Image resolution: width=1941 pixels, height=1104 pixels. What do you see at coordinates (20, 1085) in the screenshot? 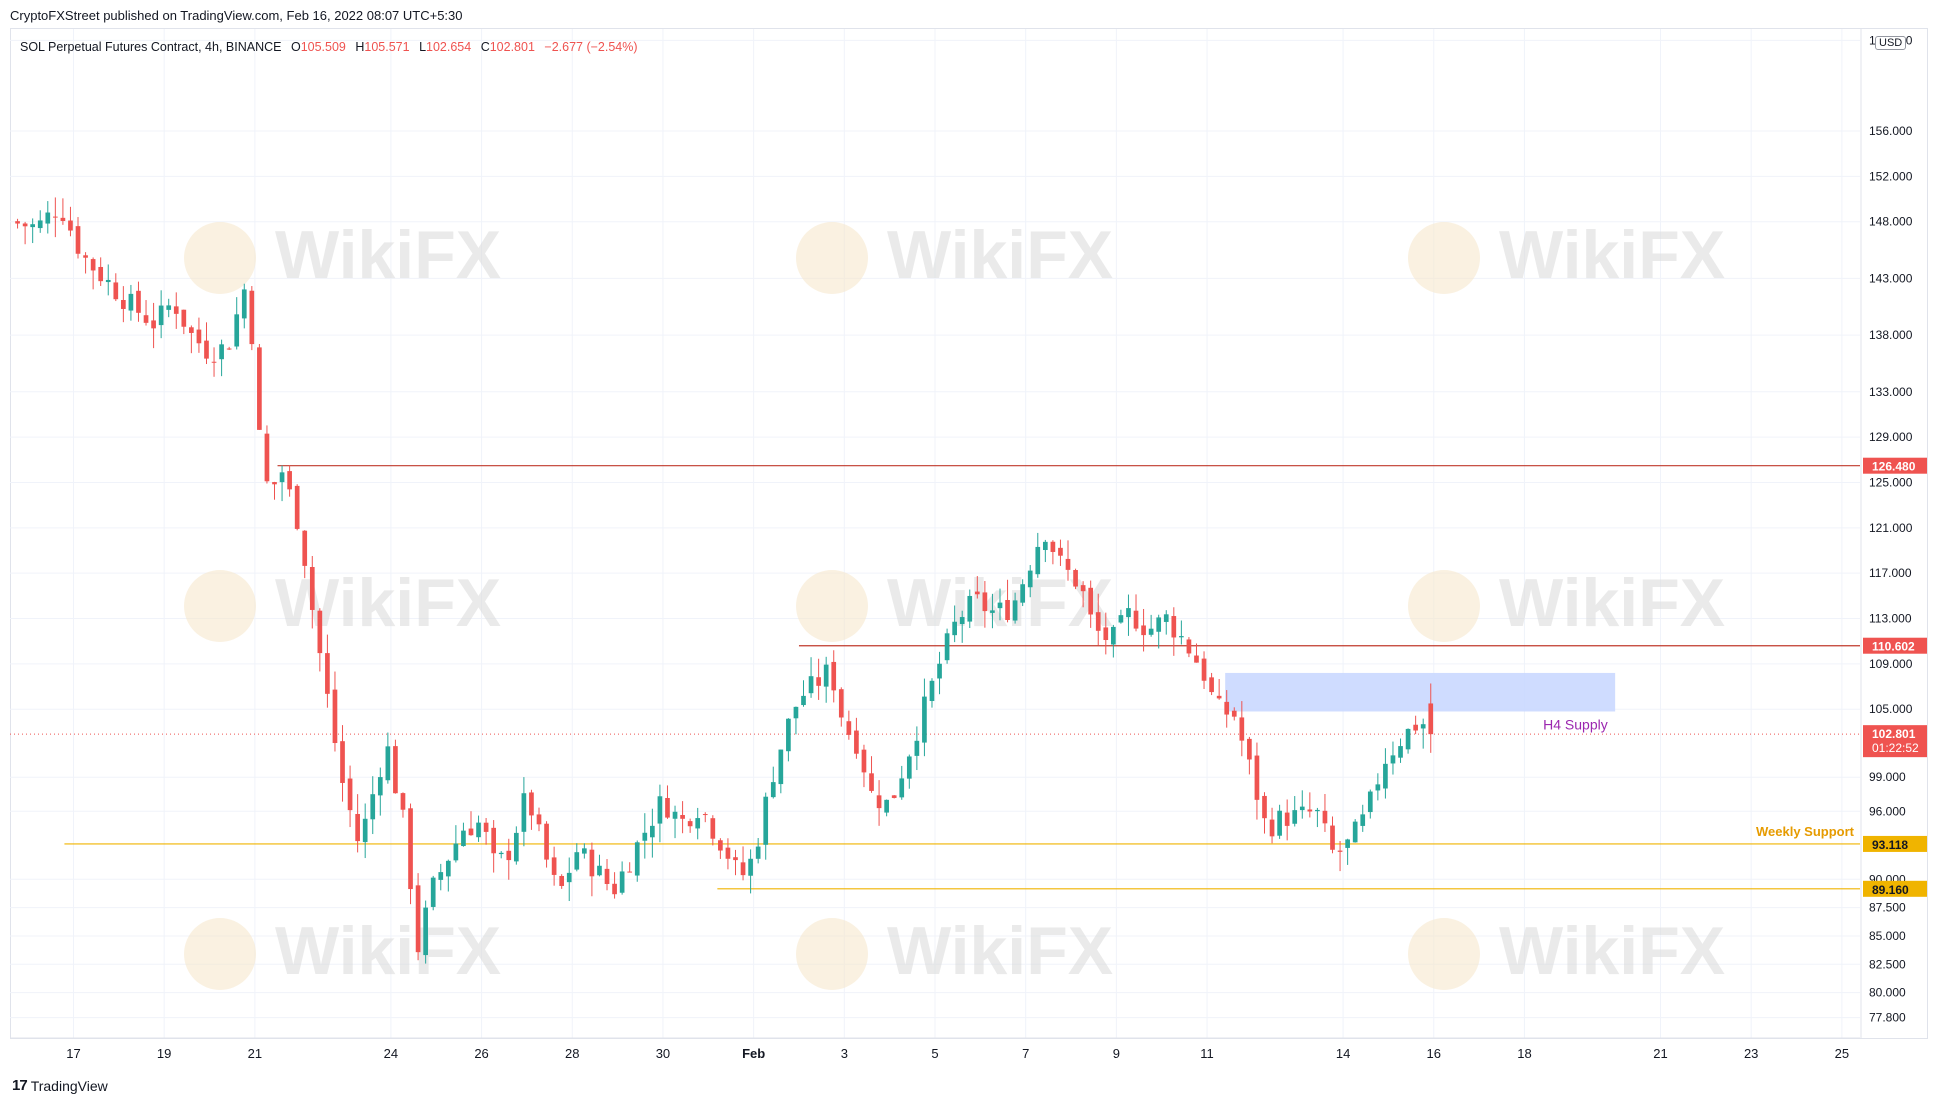
I see `tradingview-logo-icon: 17` at bounding box center [20, 1085].